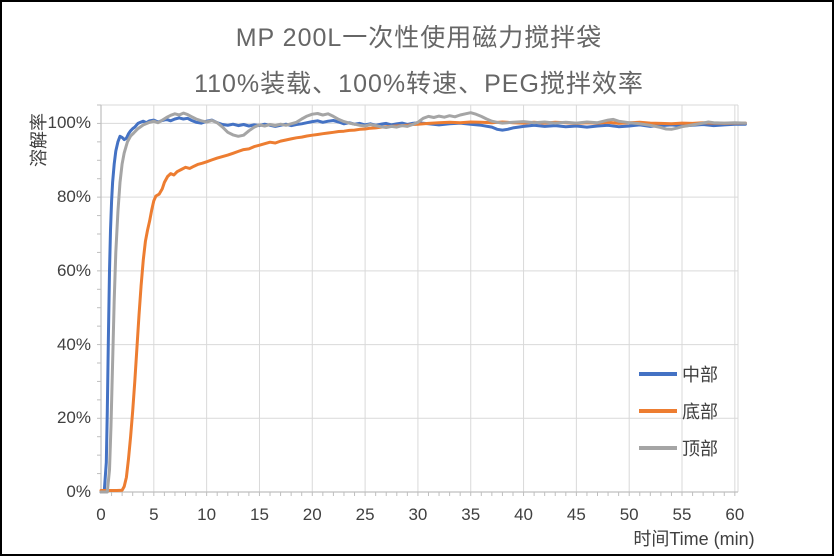 Image resolution: width=834 pixels, height=556 pixels. What do you see at coordinates (658, 373) in the screenshot?
I see `legend-line-swatch-middle` at bounding box center [658, 373].